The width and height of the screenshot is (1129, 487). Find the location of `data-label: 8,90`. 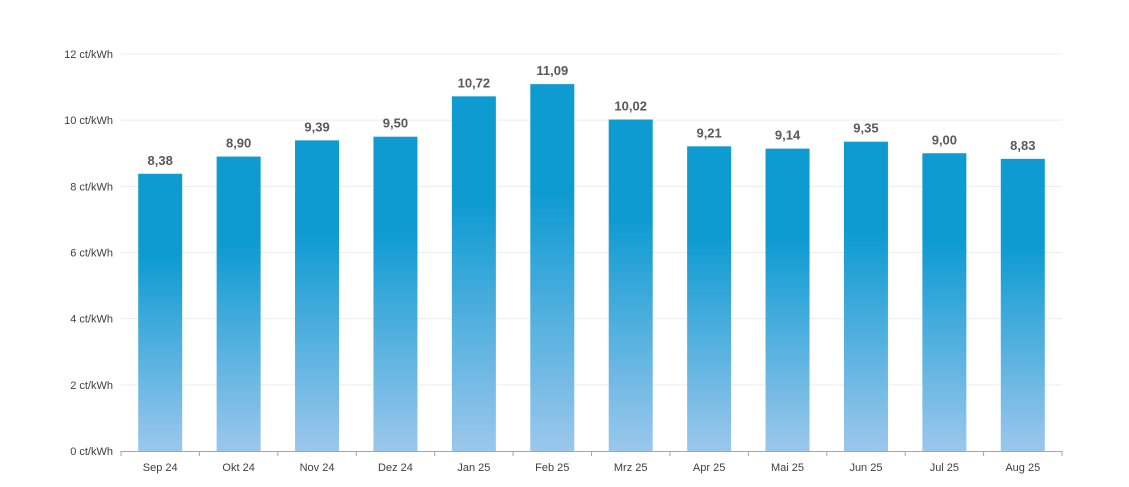

data-label: 8,90 is located at coordinates (238, 143).